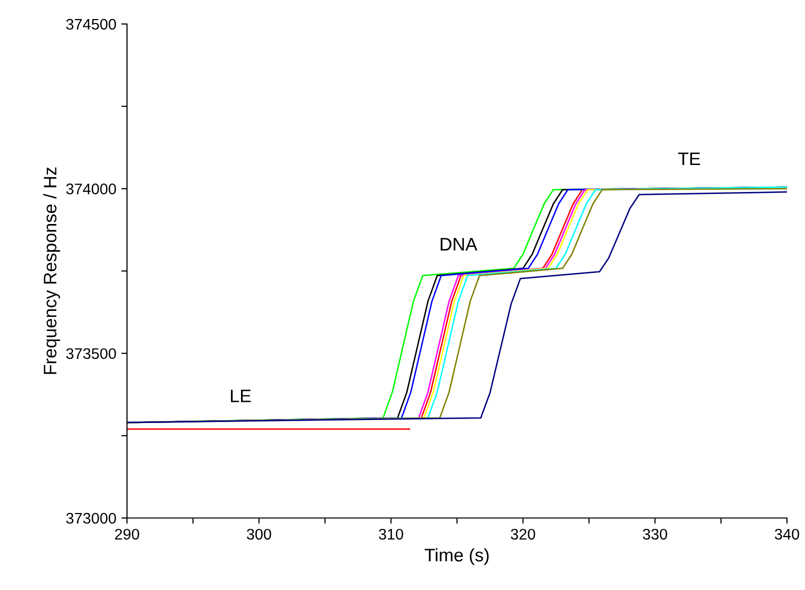  What do you see at coordinates (127, 534) in the screenshot?
I see `x-tick-label: 290` at bounding box center [127, 534].